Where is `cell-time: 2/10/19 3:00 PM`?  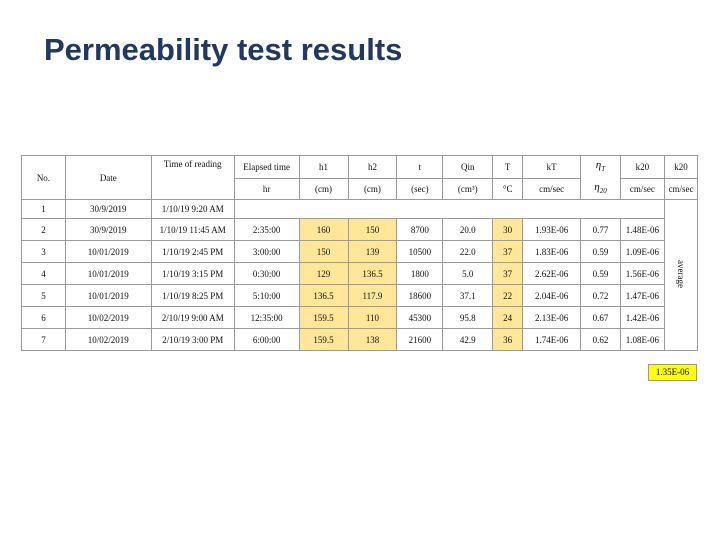 cell-time: 2/10/19 3:00 PM is located at coordinates (192, 339).